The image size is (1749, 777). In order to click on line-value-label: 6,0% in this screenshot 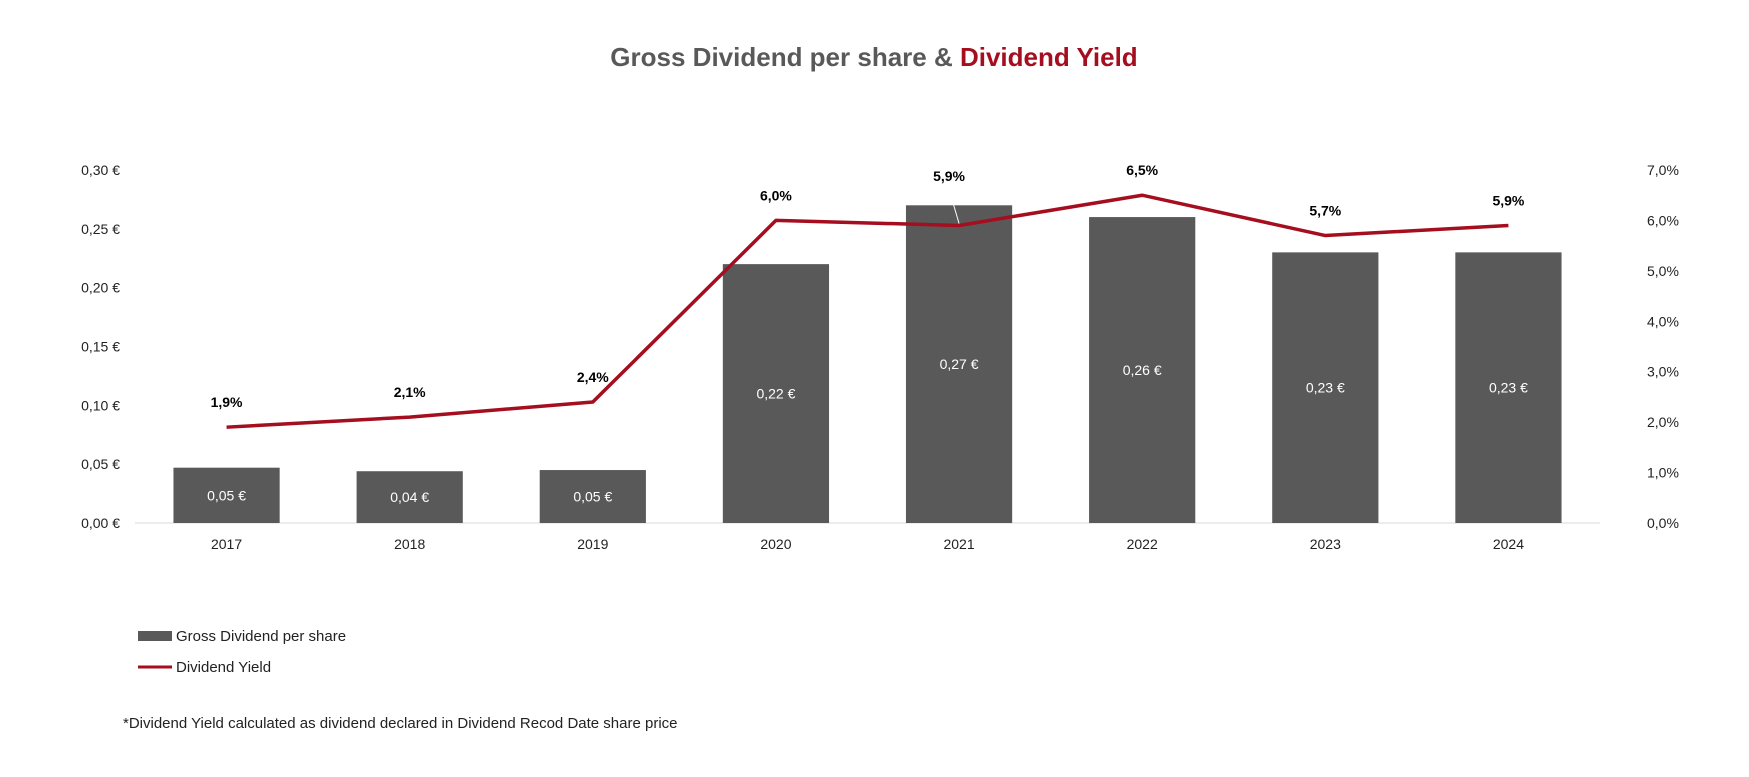, I will do `click(776, 195)`.